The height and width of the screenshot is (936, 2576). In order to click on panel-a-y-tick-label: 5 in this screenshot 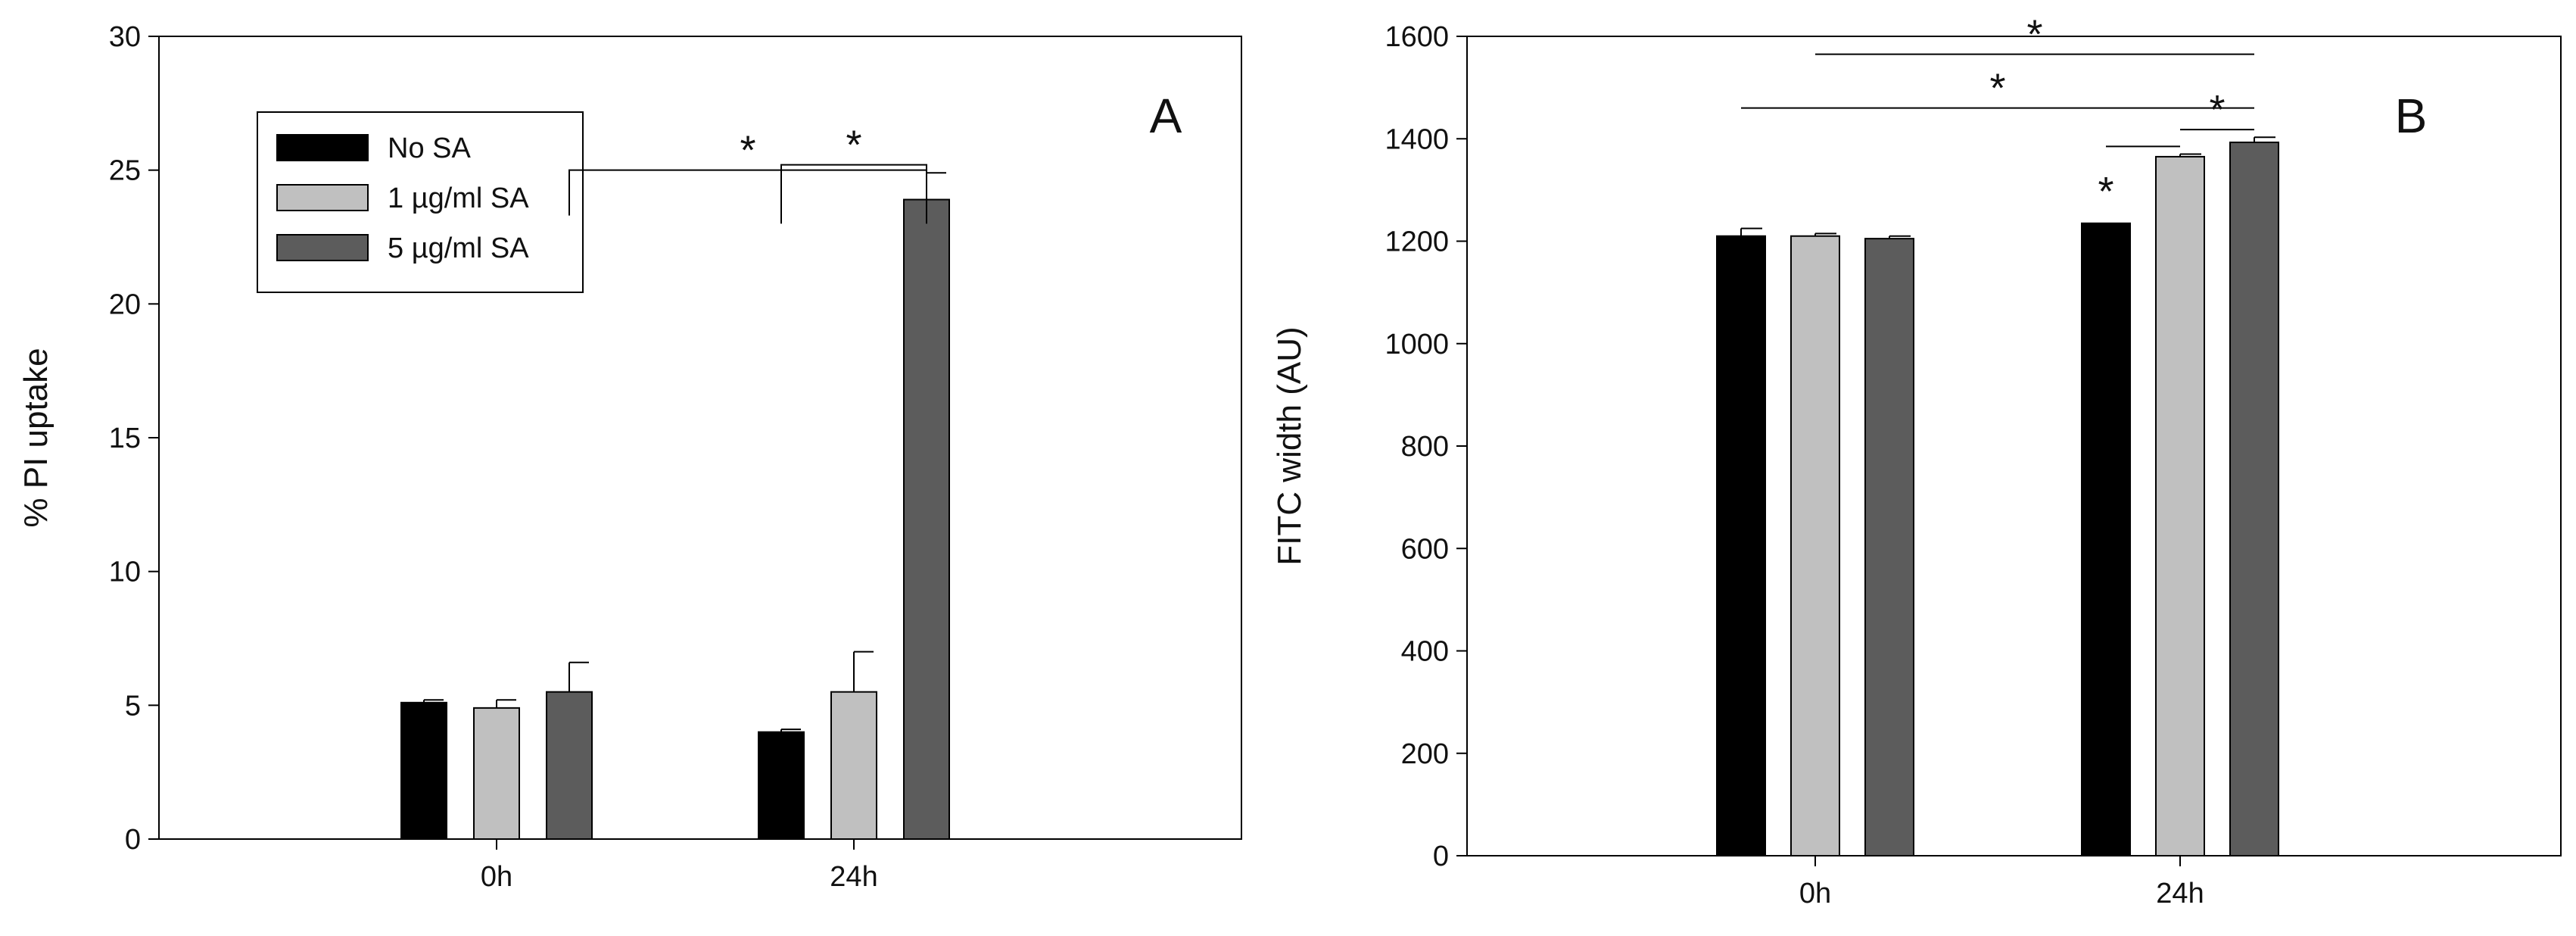, I will do `click(133, 706)`.